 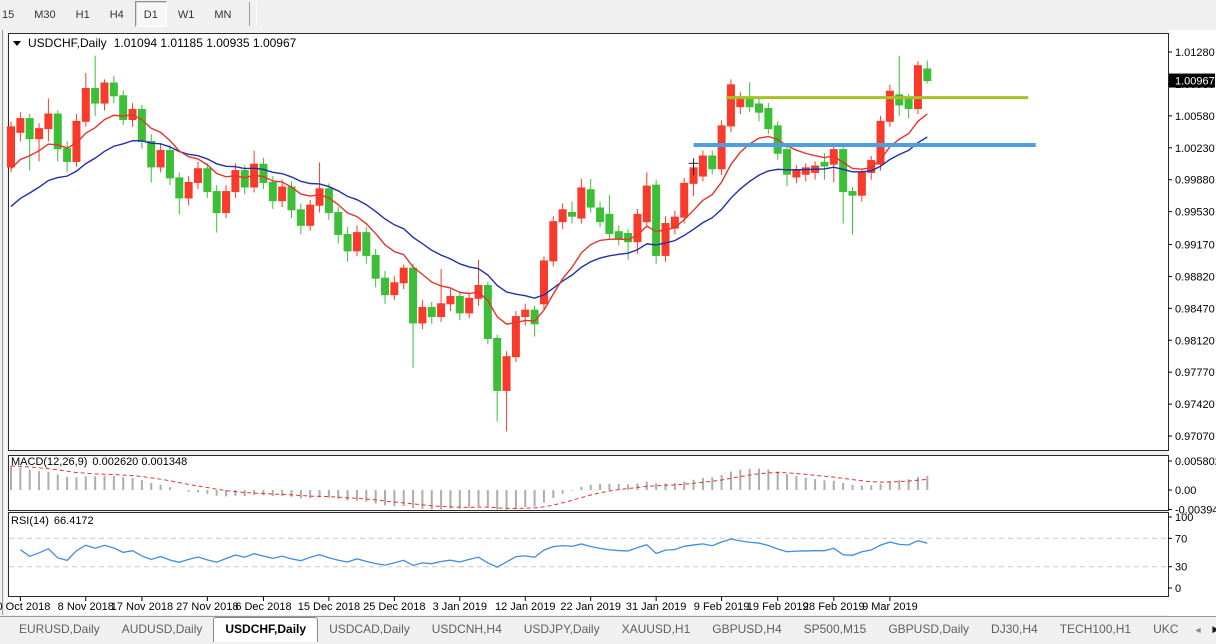 I want to click on timeframe-button-w1: W1, so click(x=186, y=15).